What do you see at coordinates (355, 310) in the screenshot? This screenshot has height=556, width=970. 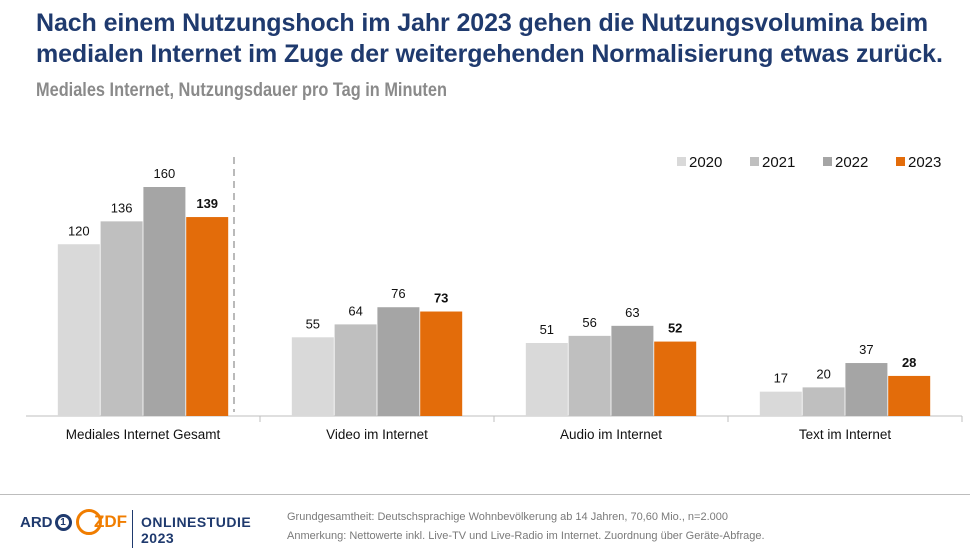 I see `data-label-2021-2: 64` at bounding box center [355, 310].